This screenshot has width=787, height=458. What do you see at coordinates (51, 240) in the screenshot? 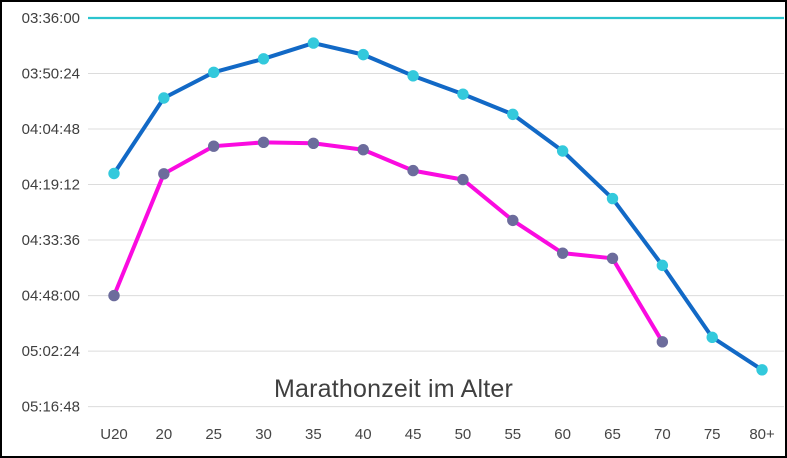
I see `y-axis-tick-label: 04:33:36` at bounding box center [51, 240].